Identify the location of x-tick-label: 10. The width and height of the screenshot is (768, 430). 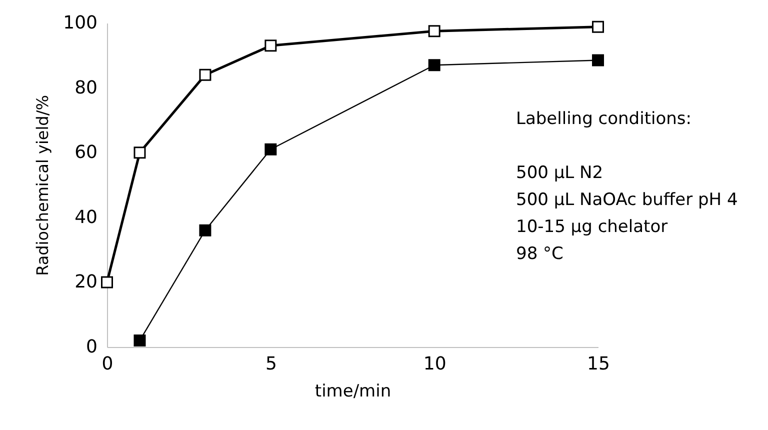
(434, 364).